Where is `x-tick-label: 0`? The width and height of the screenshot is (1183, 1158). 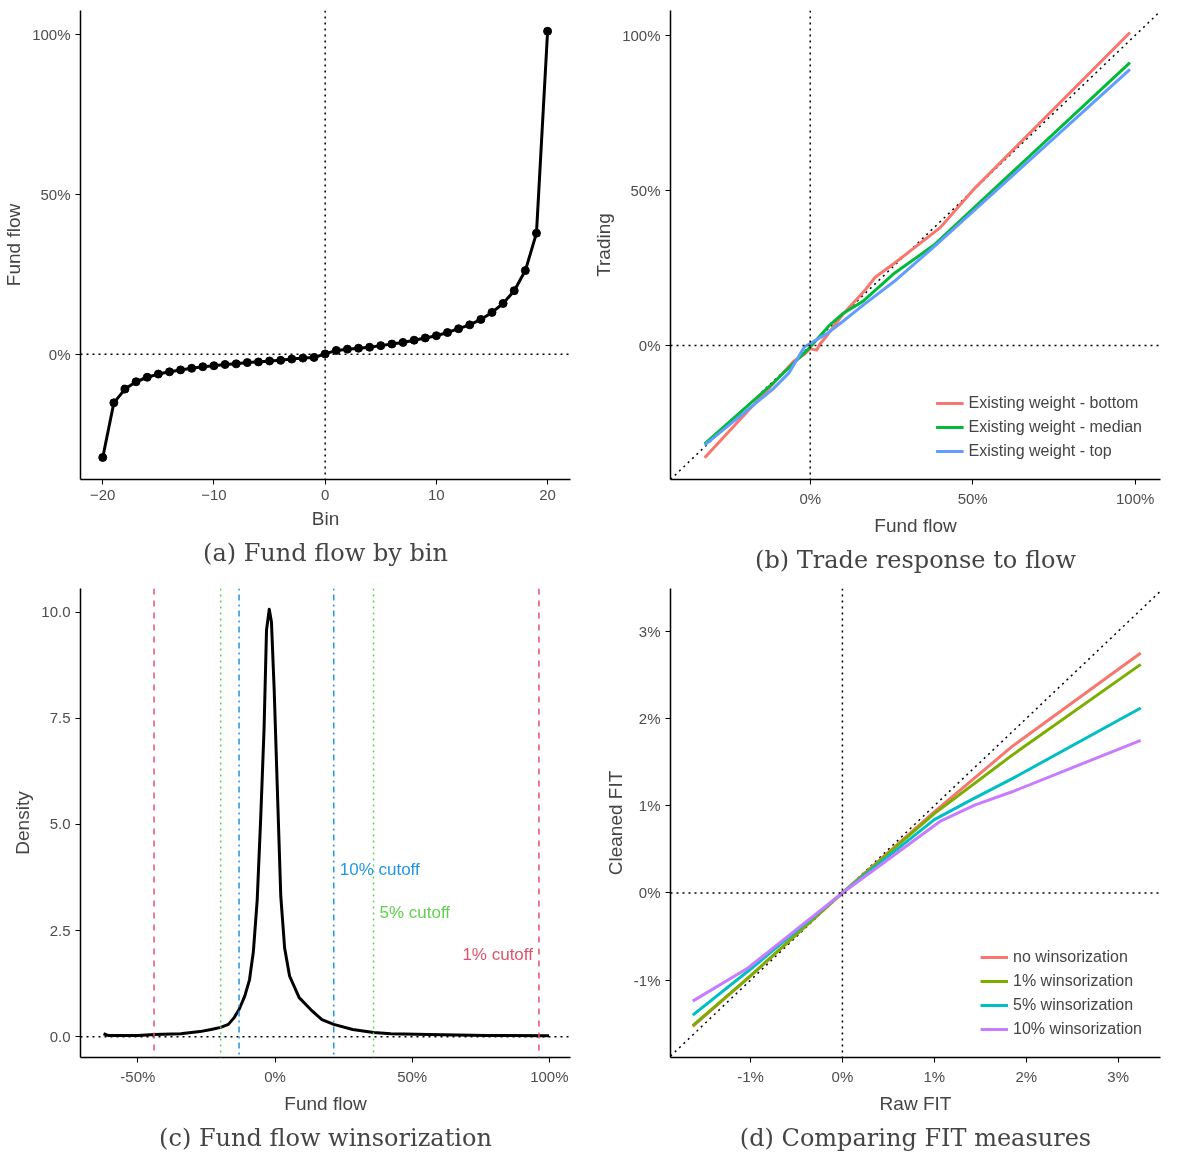
x-tick-label: 0 is located at coordinates (325, 494).